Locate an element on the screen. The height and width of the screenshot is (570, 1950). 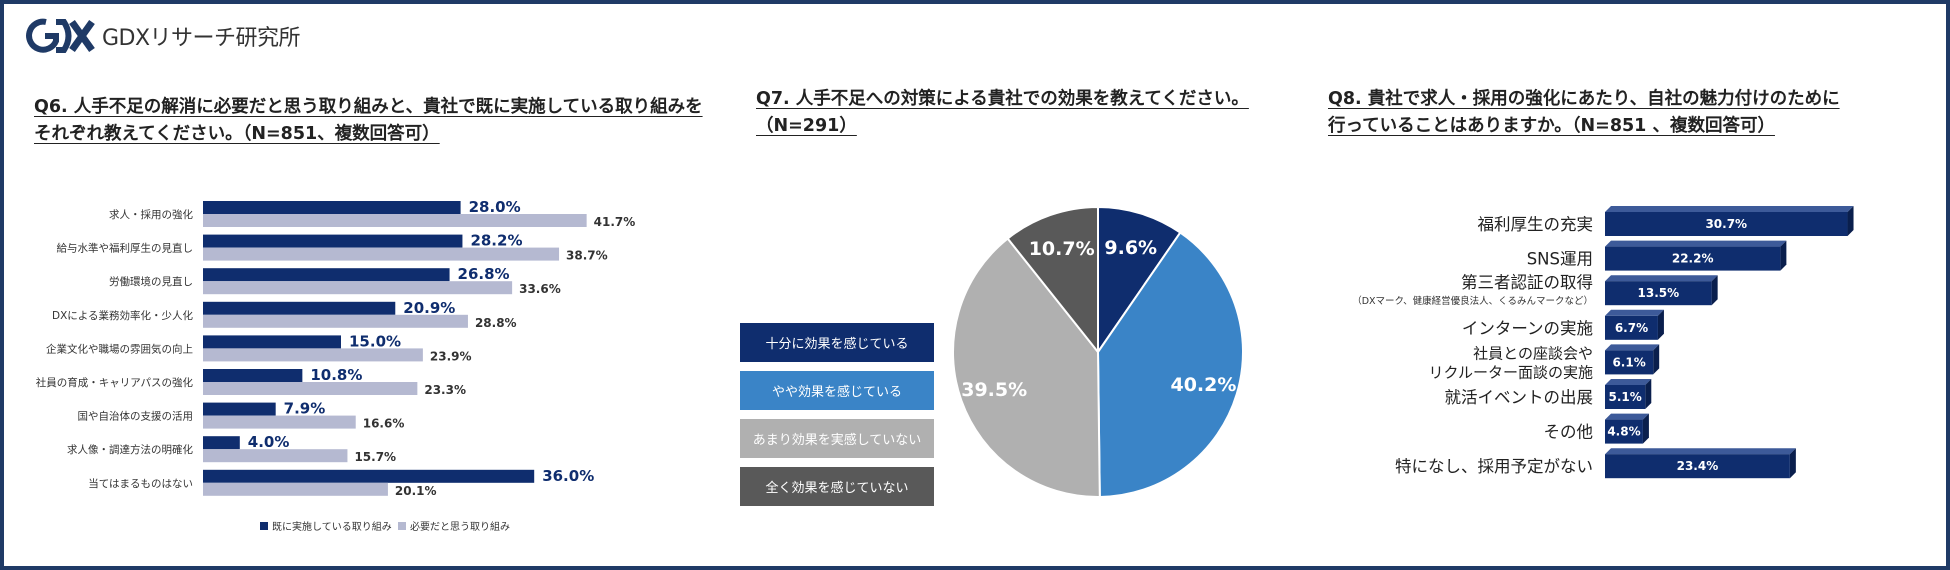
q6-category-label: DXによる業務効率化・少人化 is located at coordinates (122, 315).